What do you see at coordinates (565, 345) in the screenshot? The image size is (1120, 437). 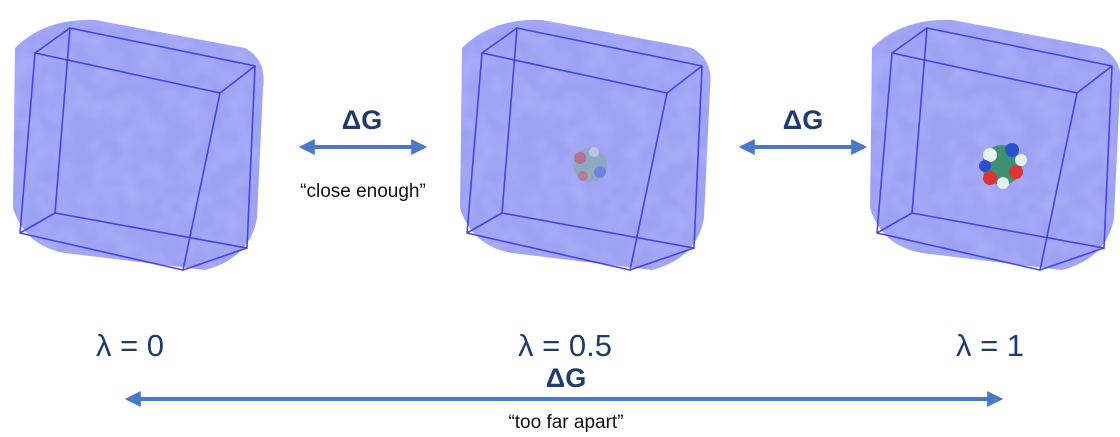 I see `lambda-label: λ = 0.5` at bounding box center [565, 345].